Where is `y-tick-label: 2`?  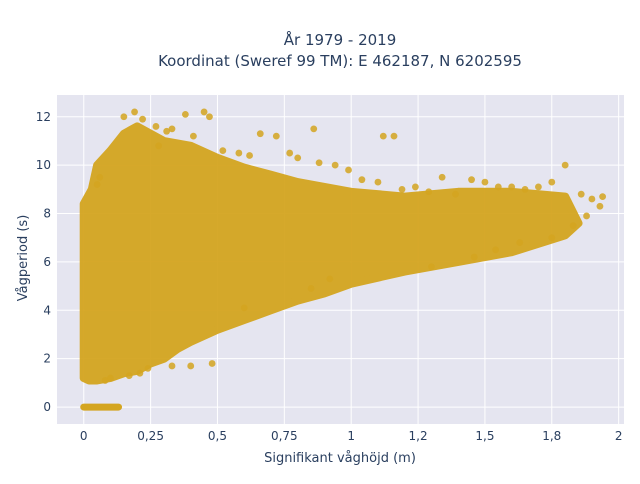 y-tick-label: 2 is located at coordinates (47, 359).